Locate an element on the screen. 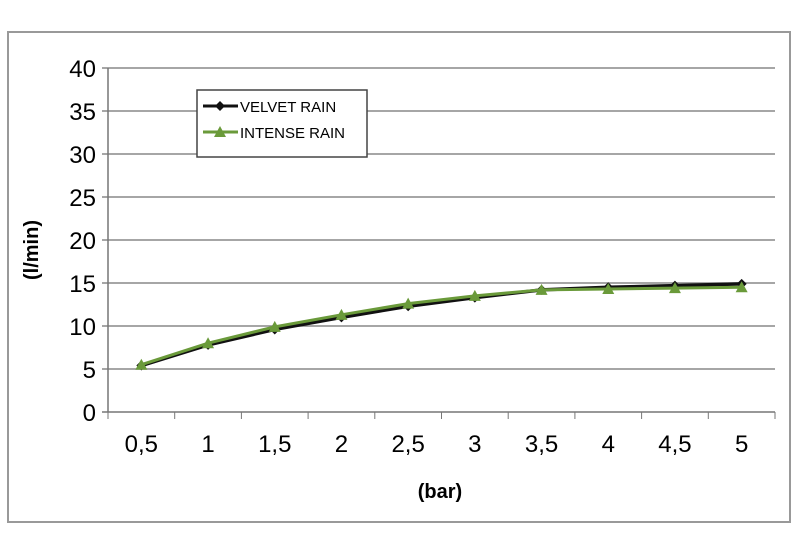  x-tick-label: 3,5 is located at coordinates (541, 444).